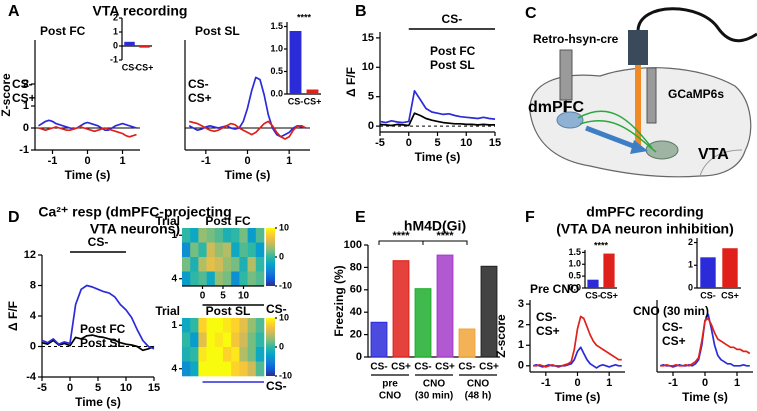  Describe the element at coordinates (696, 25) in the screenshot. I see `fiber-cable` at that location.